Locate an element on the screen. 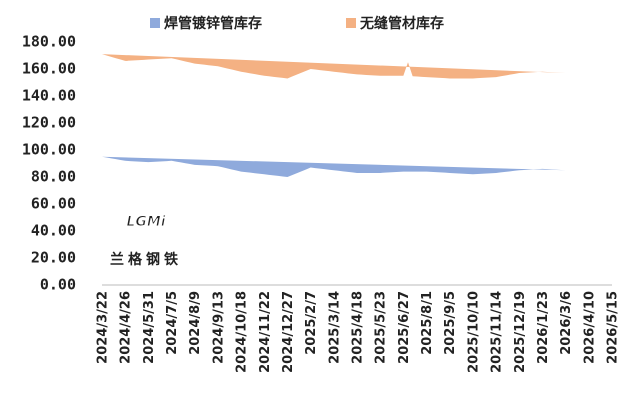 The image size is (642, 400). x-tick-label: 2025/11/14 is located at coordinates (497, 332).